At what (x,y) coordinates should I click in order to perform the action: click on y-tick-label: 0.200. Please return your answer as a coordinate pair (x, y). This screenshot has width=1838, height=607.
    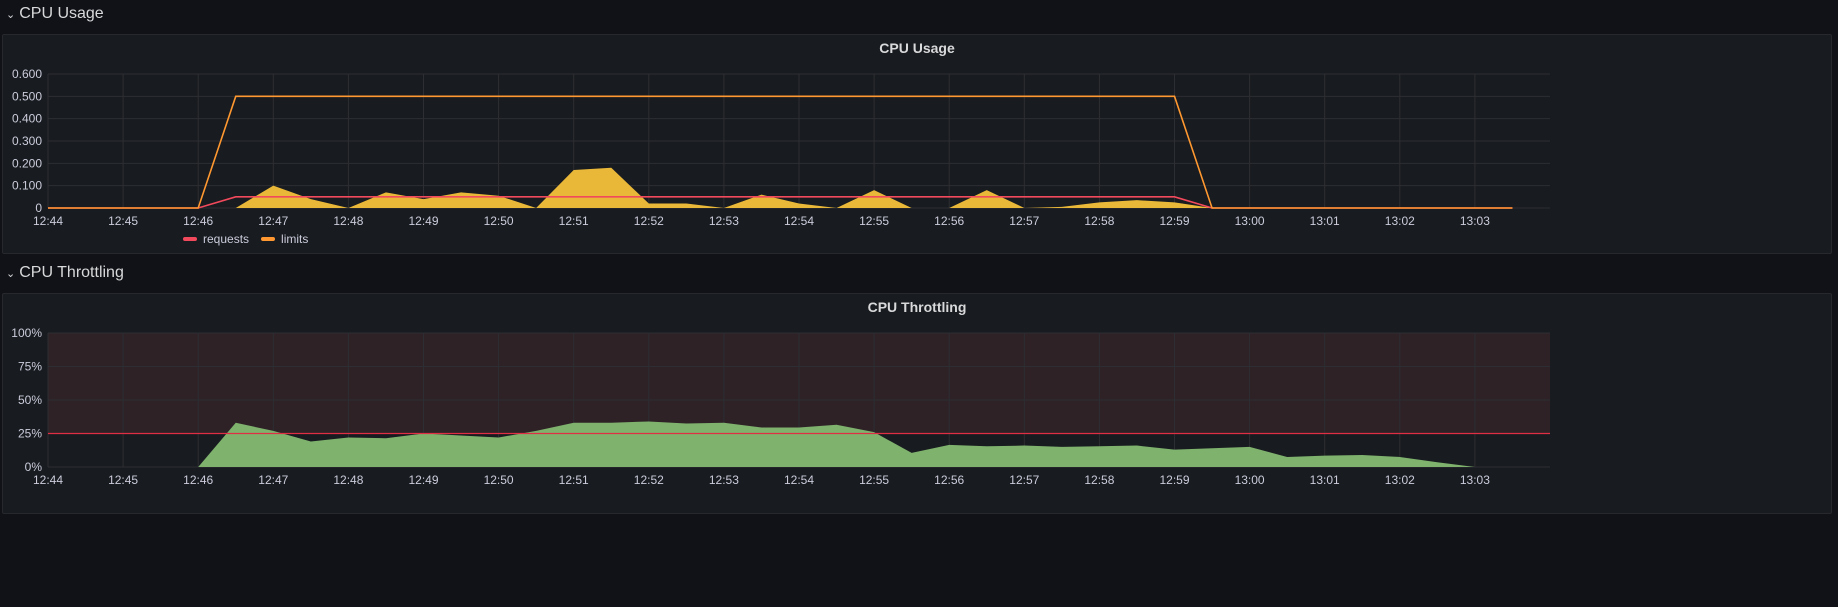
    Looking at the image, I should click on (27, 163).